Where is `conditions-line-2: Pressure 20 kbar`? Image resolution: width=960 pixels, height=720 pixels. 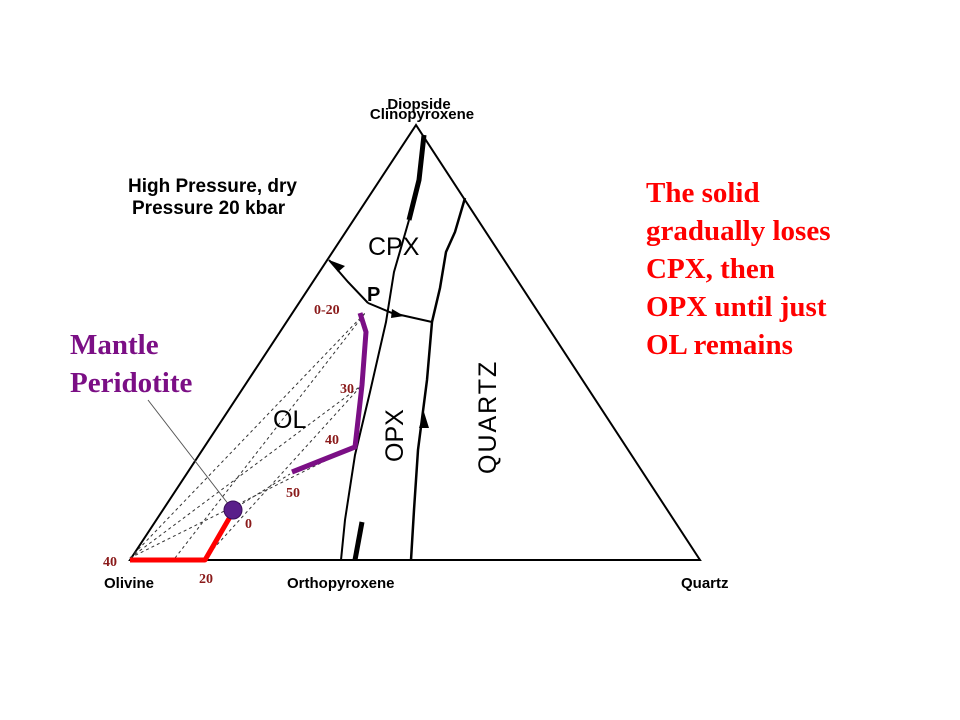
conditions-line-2: Pressure 20 kbar is located at coordinates (209, 208).